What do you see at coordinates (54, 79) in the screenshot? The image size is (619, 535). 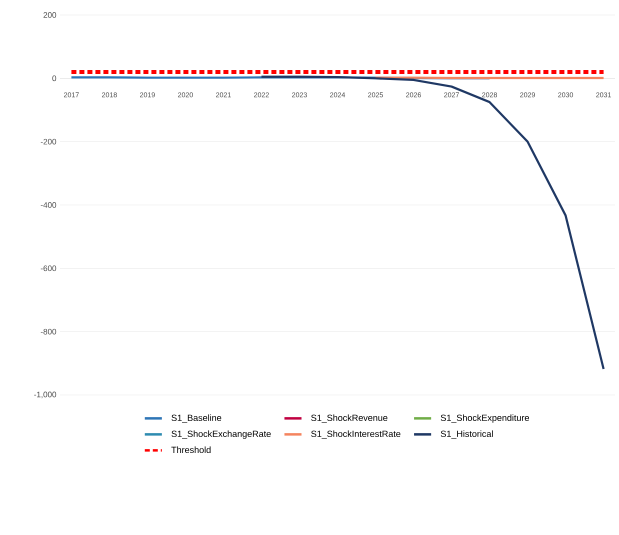 I see `y-tick-label: 0` at bounding box center [54, 79].